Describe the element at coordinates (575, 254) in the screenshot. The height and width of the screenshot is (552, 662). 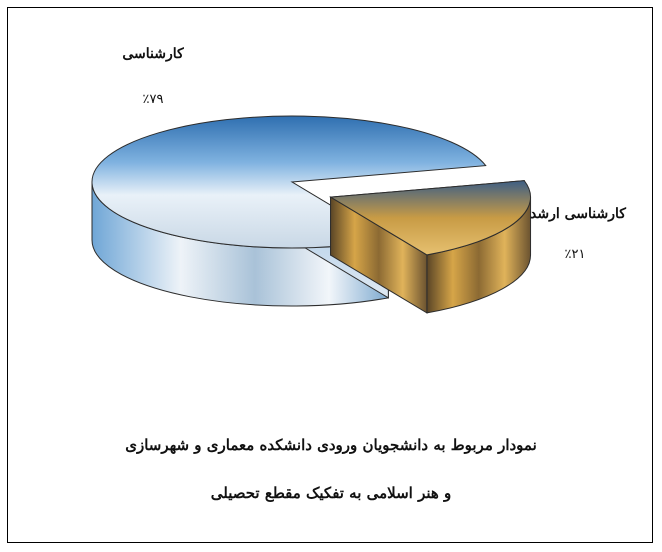
I see `label-master-percent: ٪۲۱` at that location.